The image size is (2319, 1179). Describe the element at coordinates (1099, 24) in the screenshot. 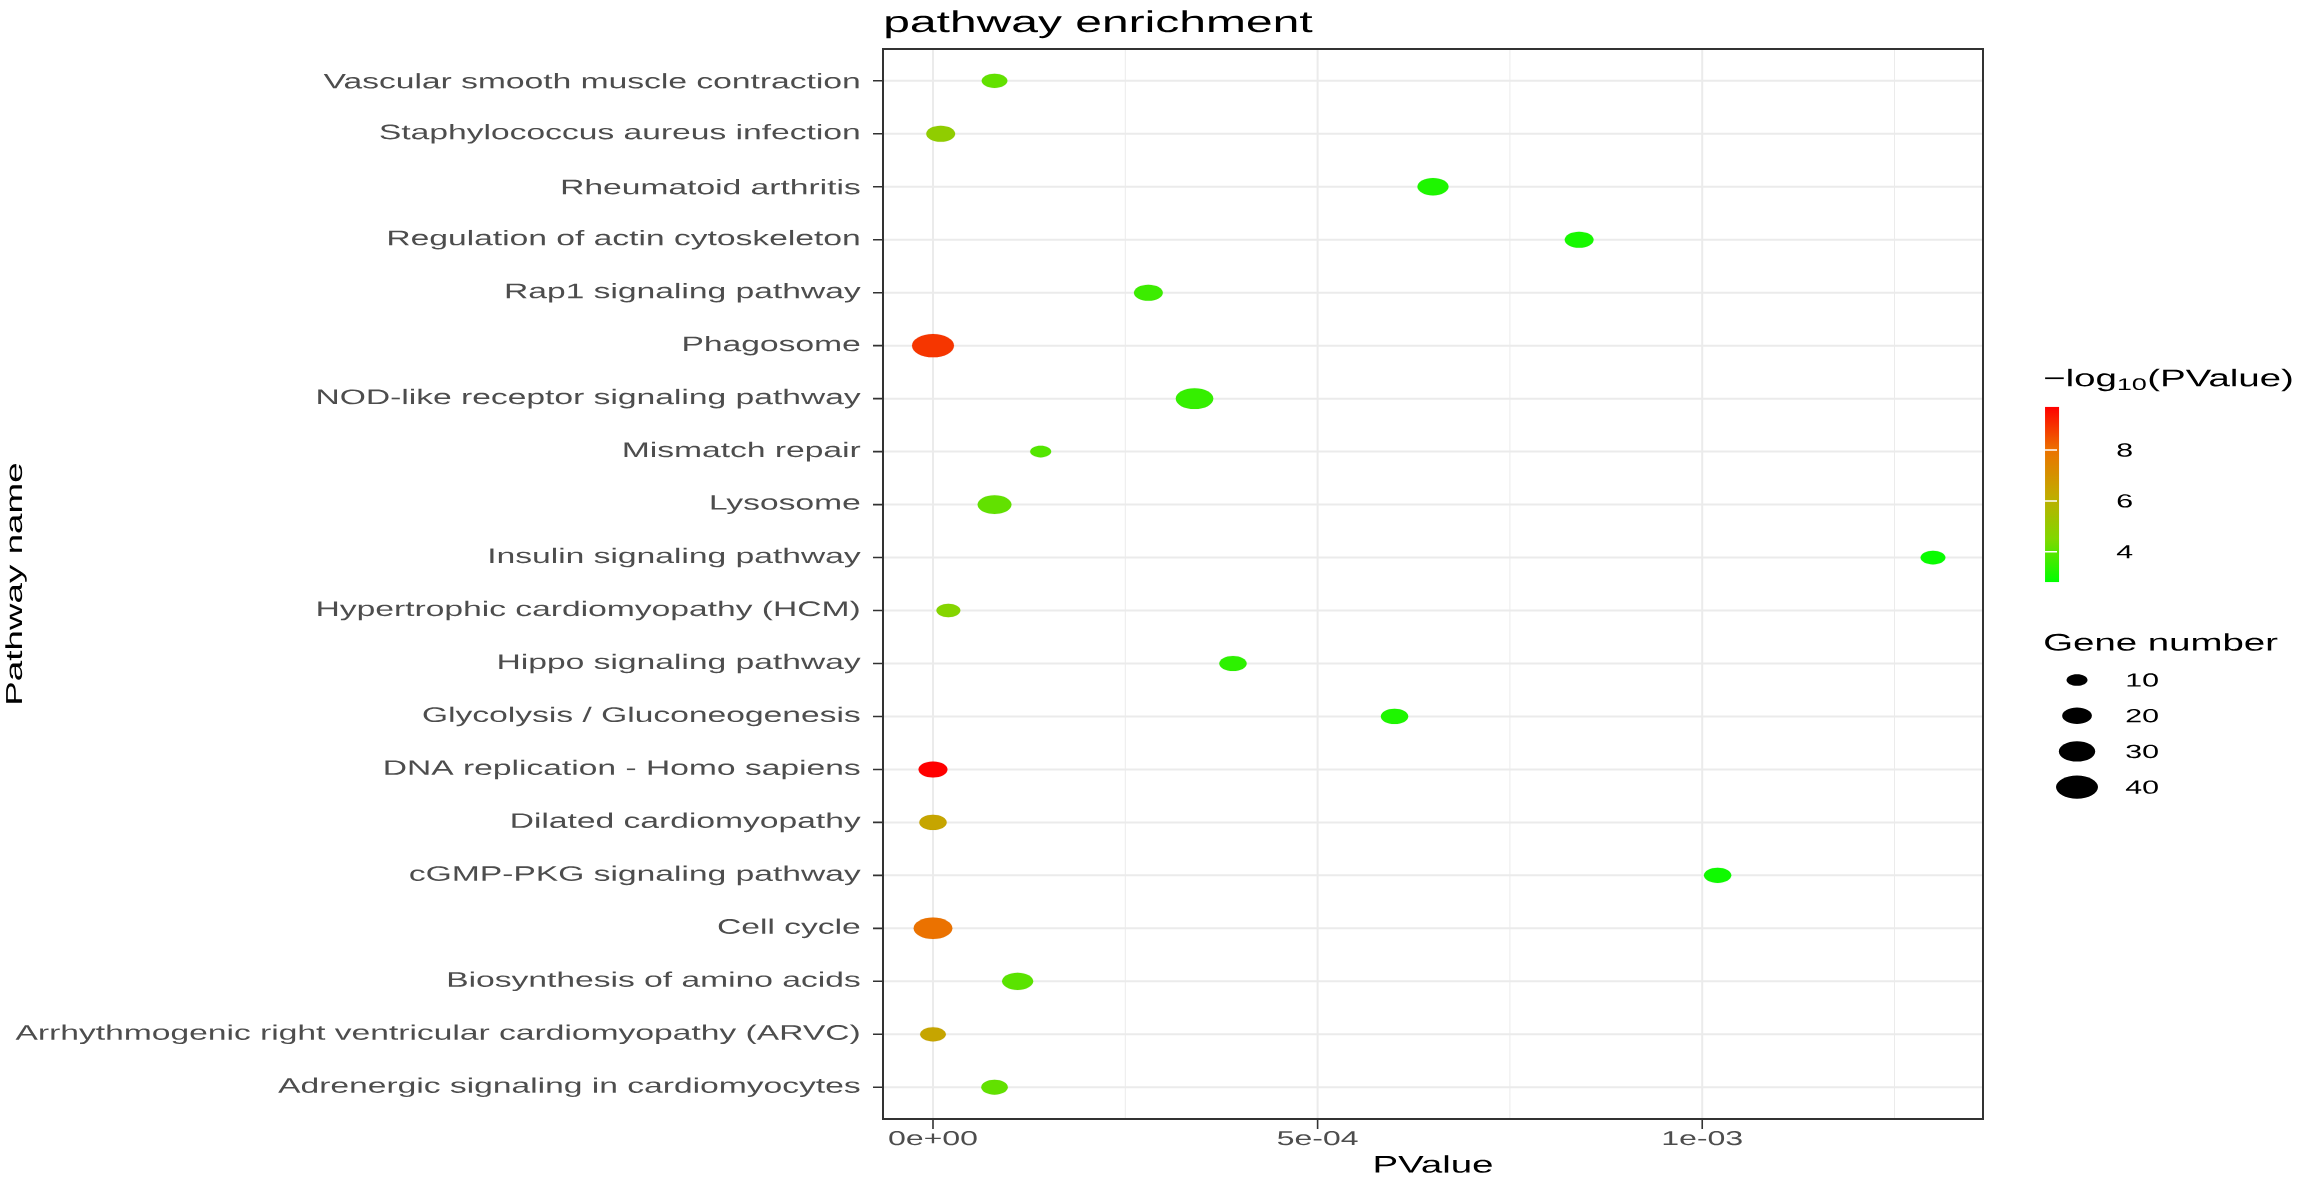

I see `chart-title: pathway enrichment` at that location.